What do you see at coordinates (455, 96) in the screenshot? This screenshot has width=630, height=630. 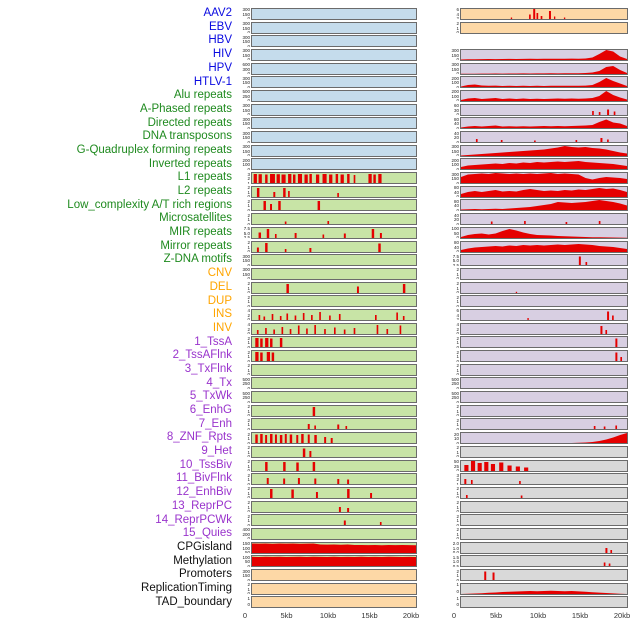 I see `y-tick-label: 100` at bounding box center [455, 96].